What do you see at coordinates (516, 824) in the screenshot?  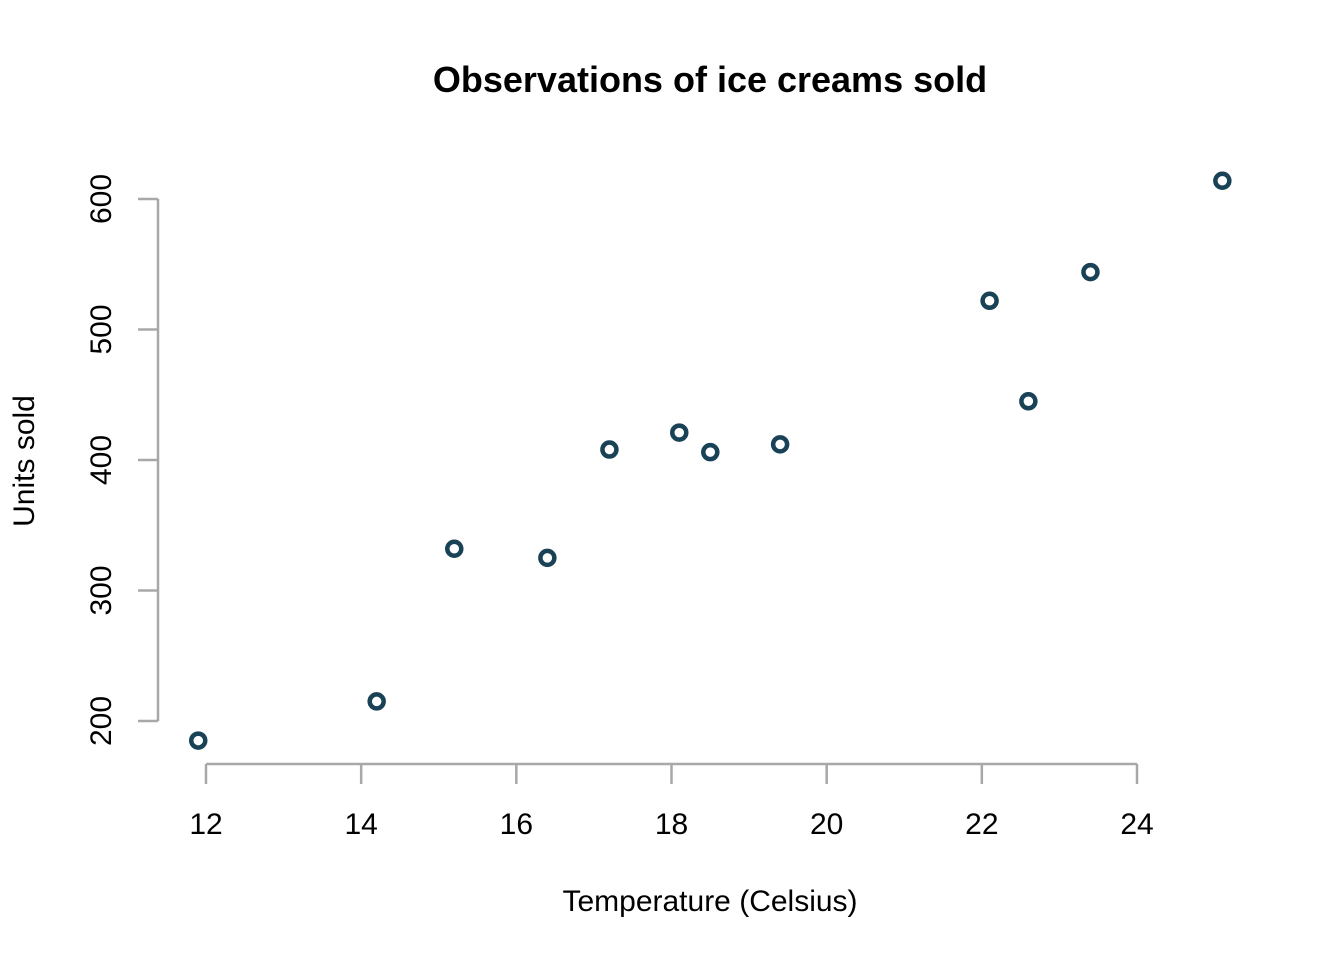 I see `x-tick-label: 16` at bounding box center [516, 824].